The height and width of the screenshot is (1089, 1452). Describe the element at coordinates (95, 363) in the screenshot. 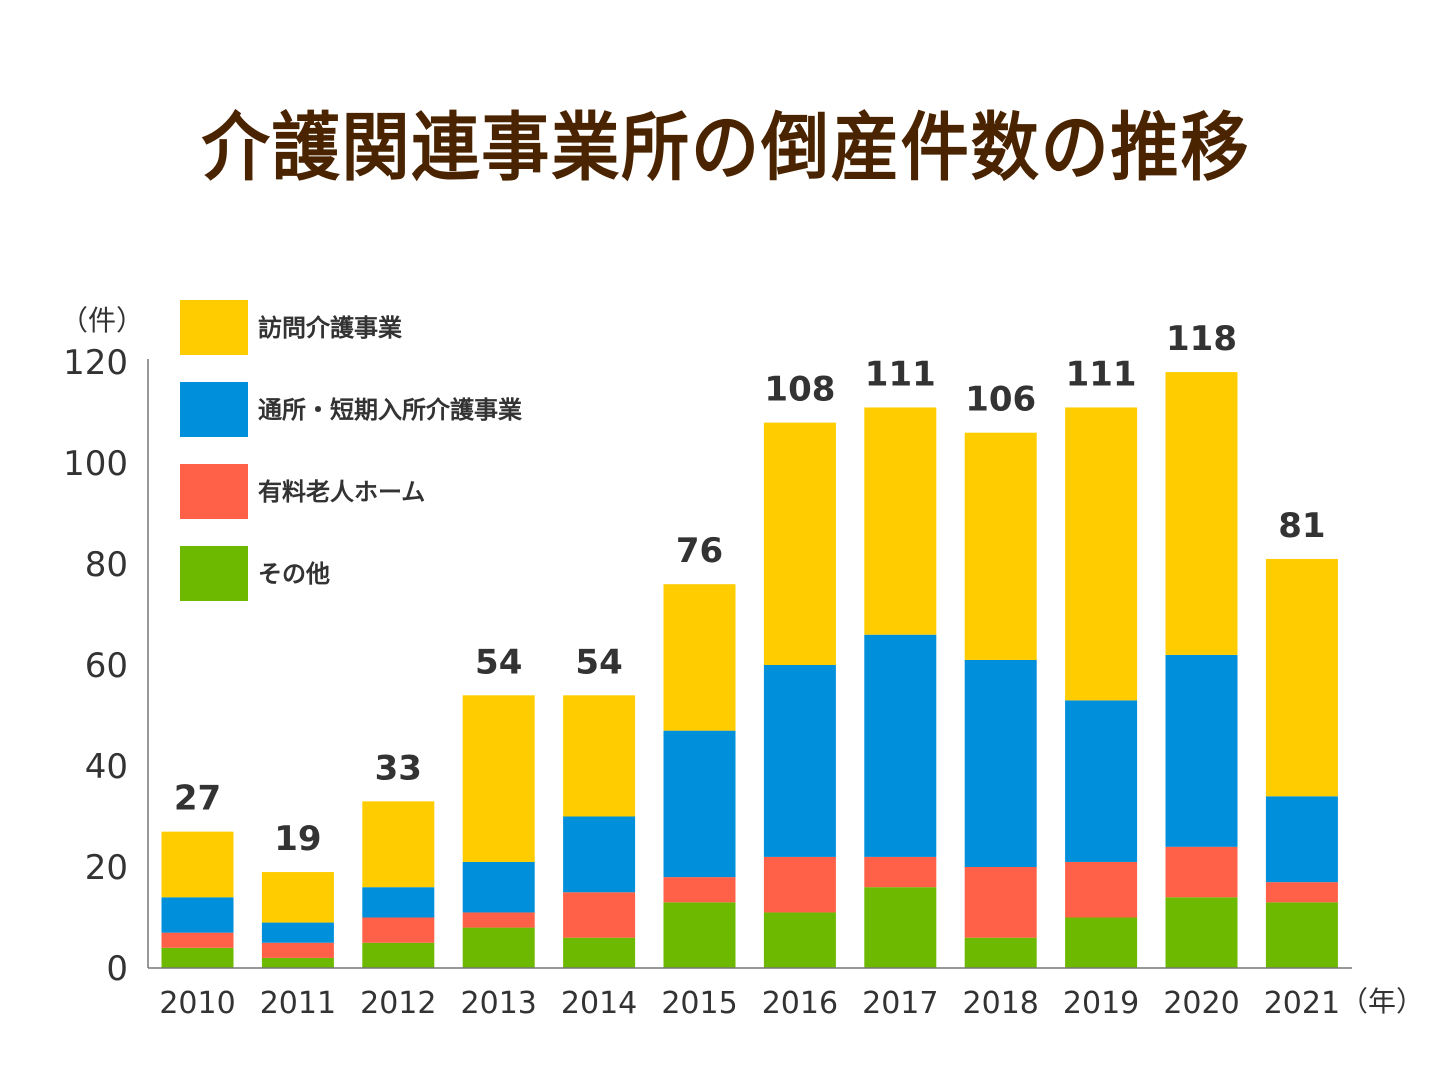

I see `y-tick-label: 120` at that location.